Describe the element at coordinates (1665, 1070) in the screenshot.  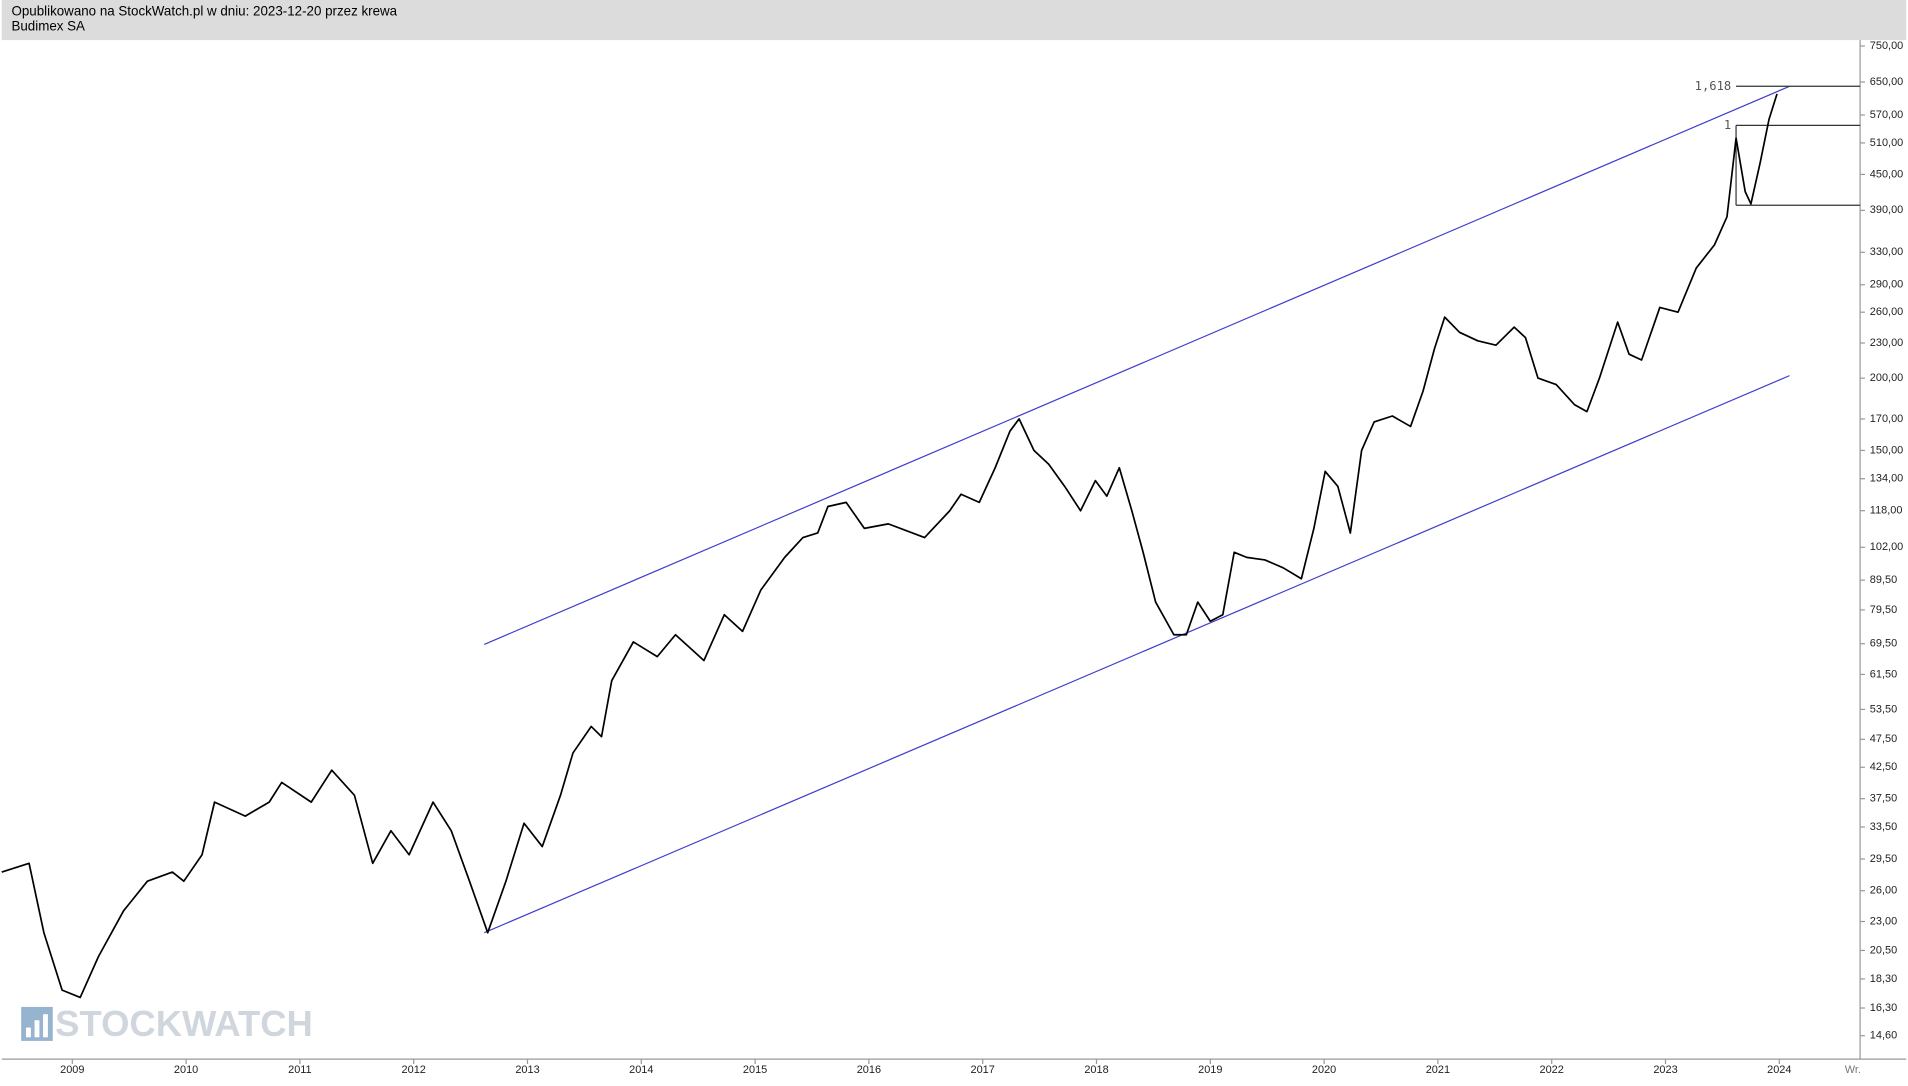
I see `x-tick-label: 2023` at that location.